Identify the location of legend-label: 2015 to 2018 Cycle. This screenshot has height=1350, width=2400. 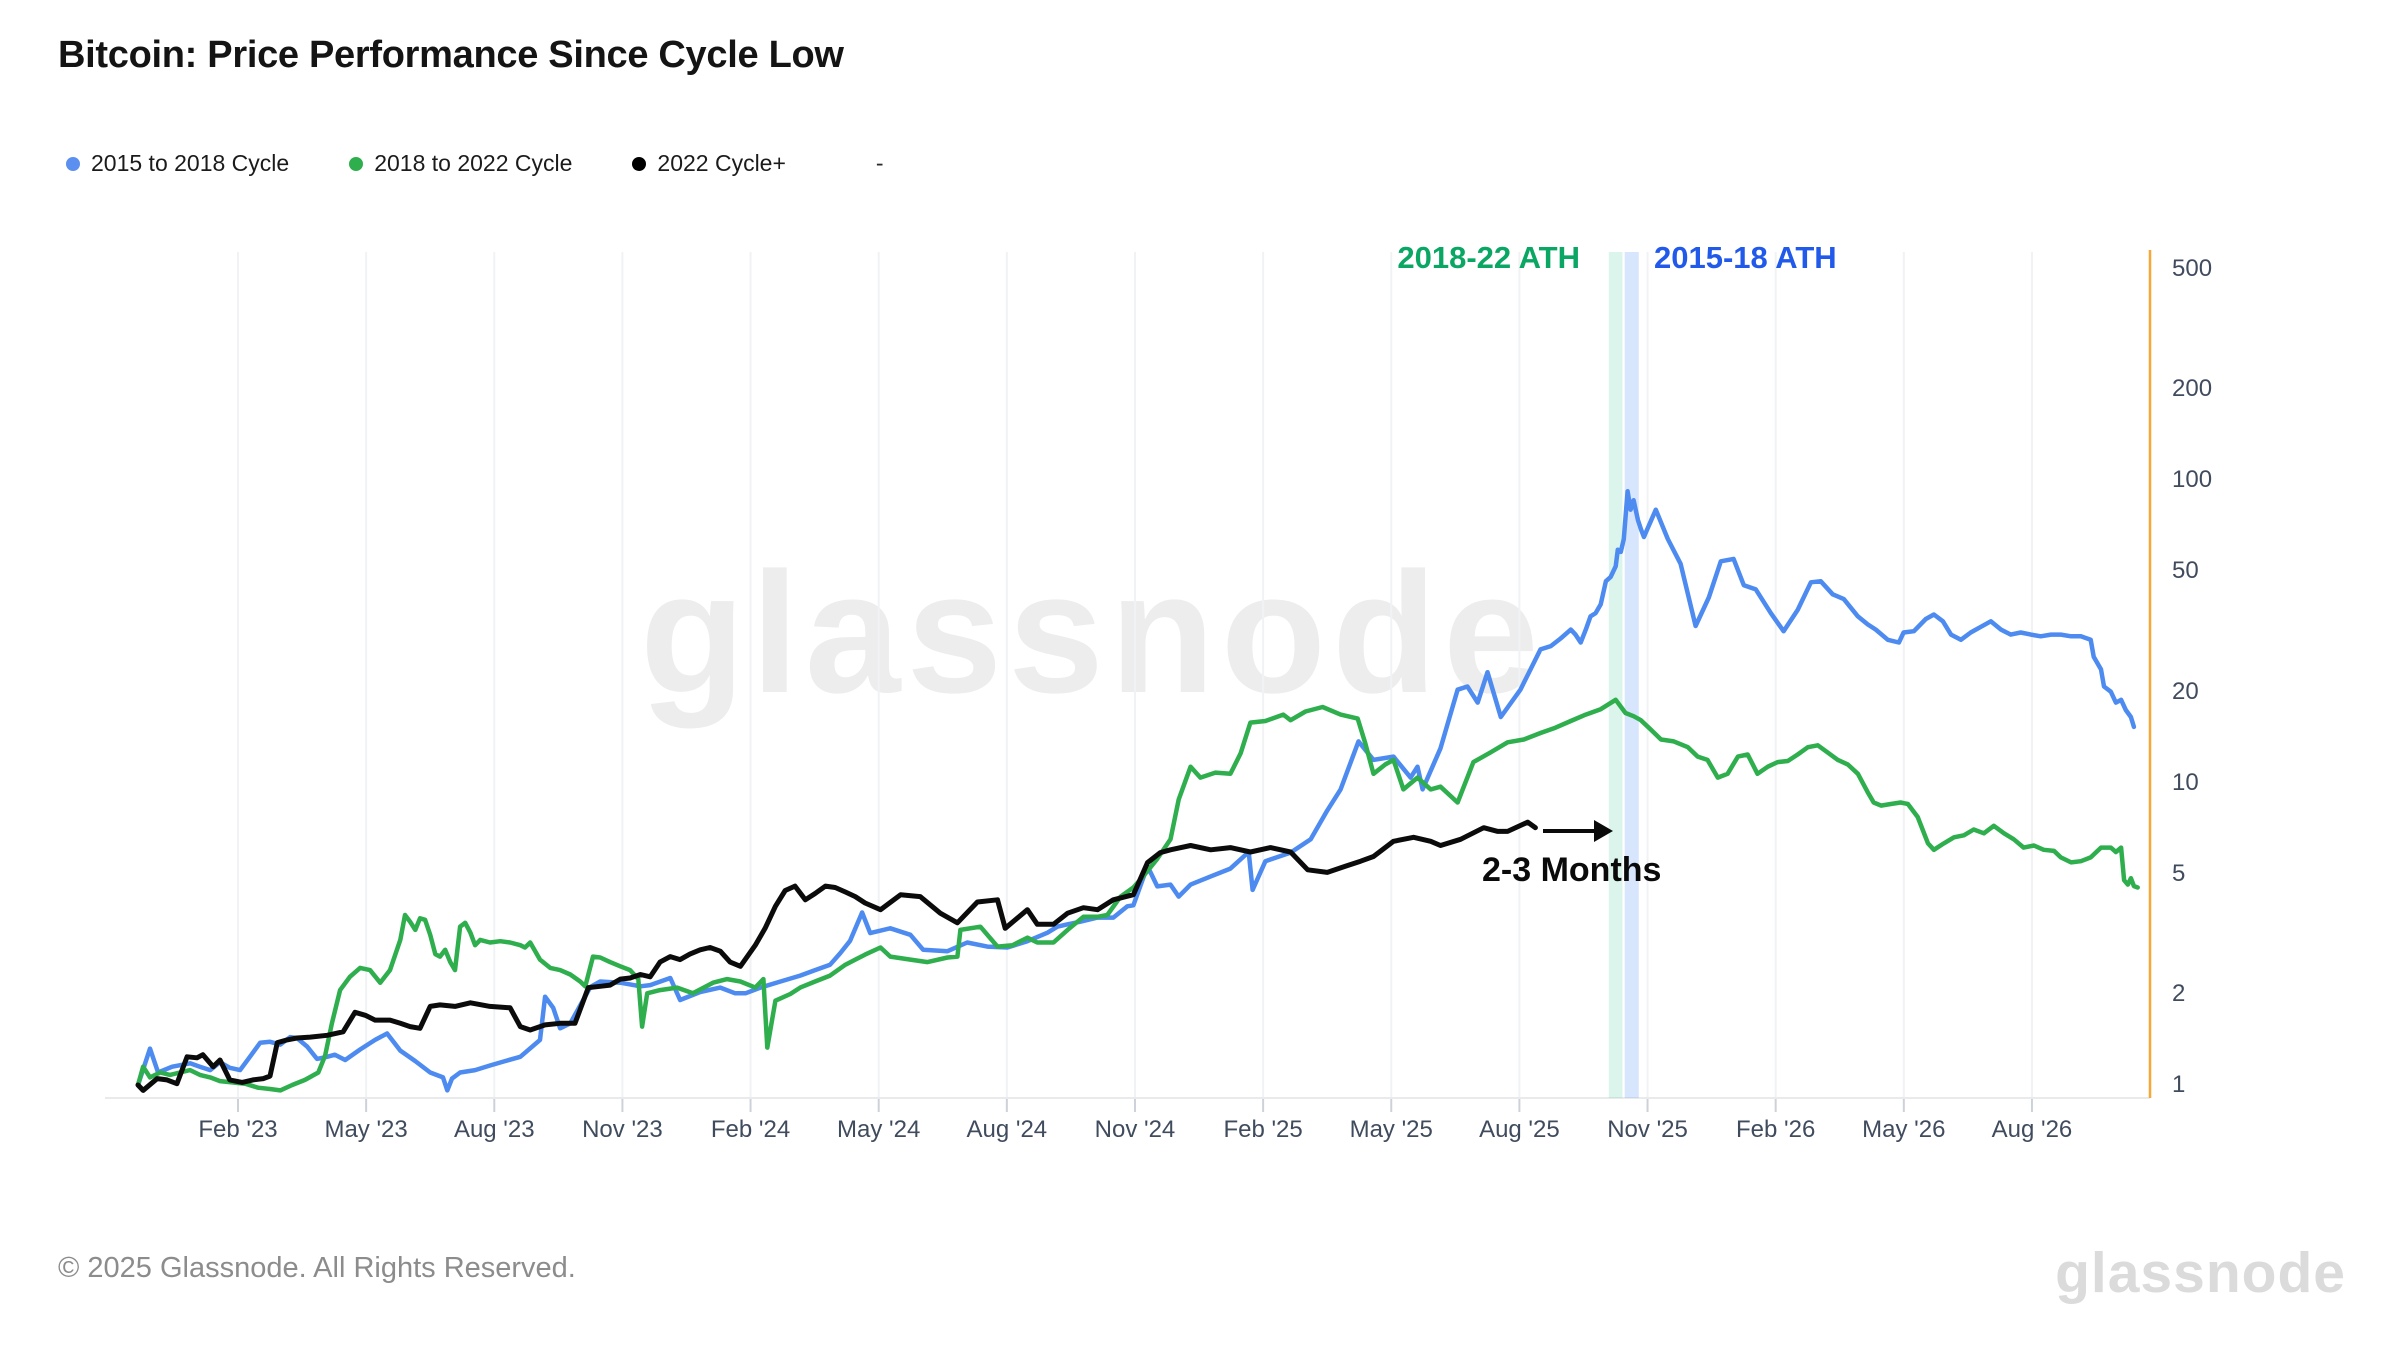
(190, 163).